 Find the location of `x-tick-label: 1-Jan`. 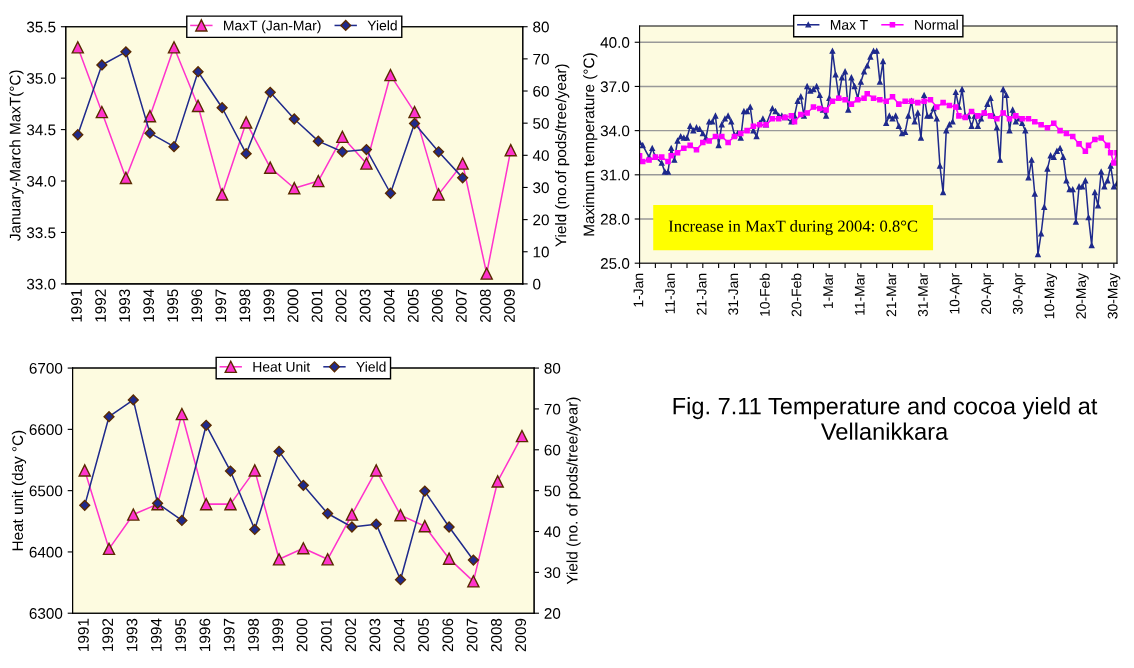

x-tick-label: 1-Jan is located at coordinates (638, 290).